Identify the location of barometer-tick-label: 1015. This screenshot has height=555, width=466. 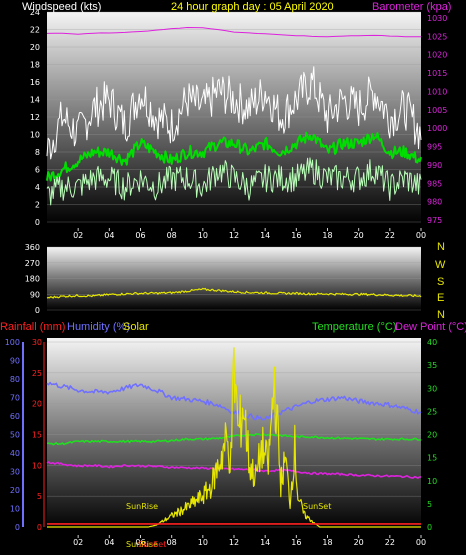
(437, 73).